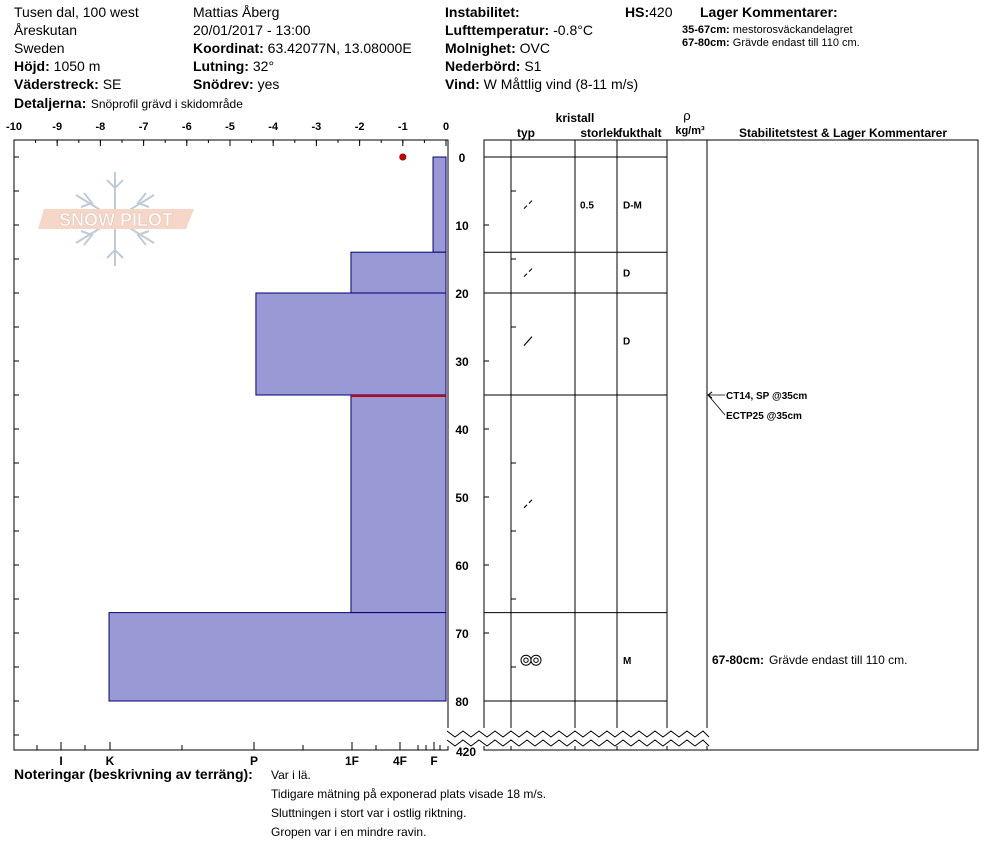 This screenshot has width=994, height=859. What do you see at coordinates (76, 12) in the screenshot?
I see `location: Tusen dal, 100 west` at bounding box center [76, 12].